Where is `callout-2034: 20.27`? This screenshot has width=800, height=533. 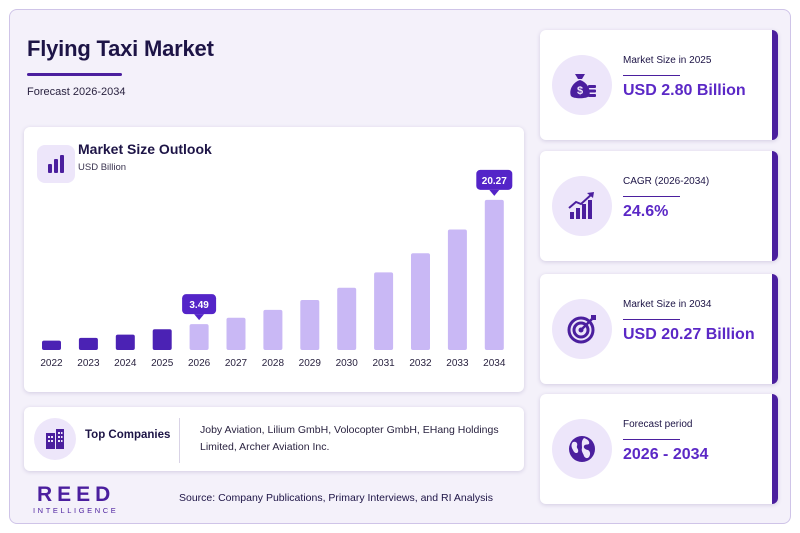 callout-2034: 20.27 is located at coordinates (494, 182).